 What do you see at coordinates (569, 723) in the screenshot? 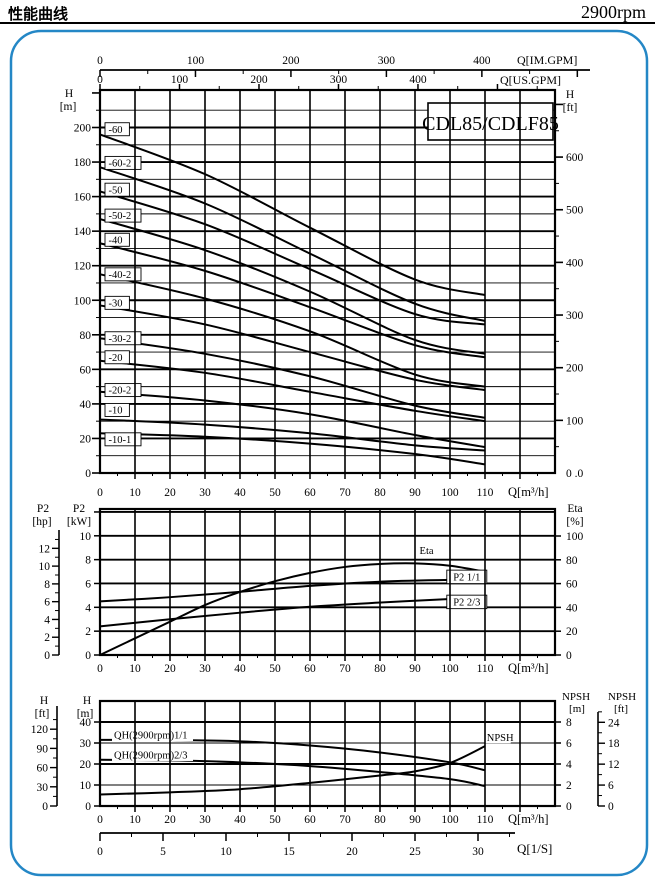
I see `npsh-m-tick-label: 8` at bounding box center [569, 723].